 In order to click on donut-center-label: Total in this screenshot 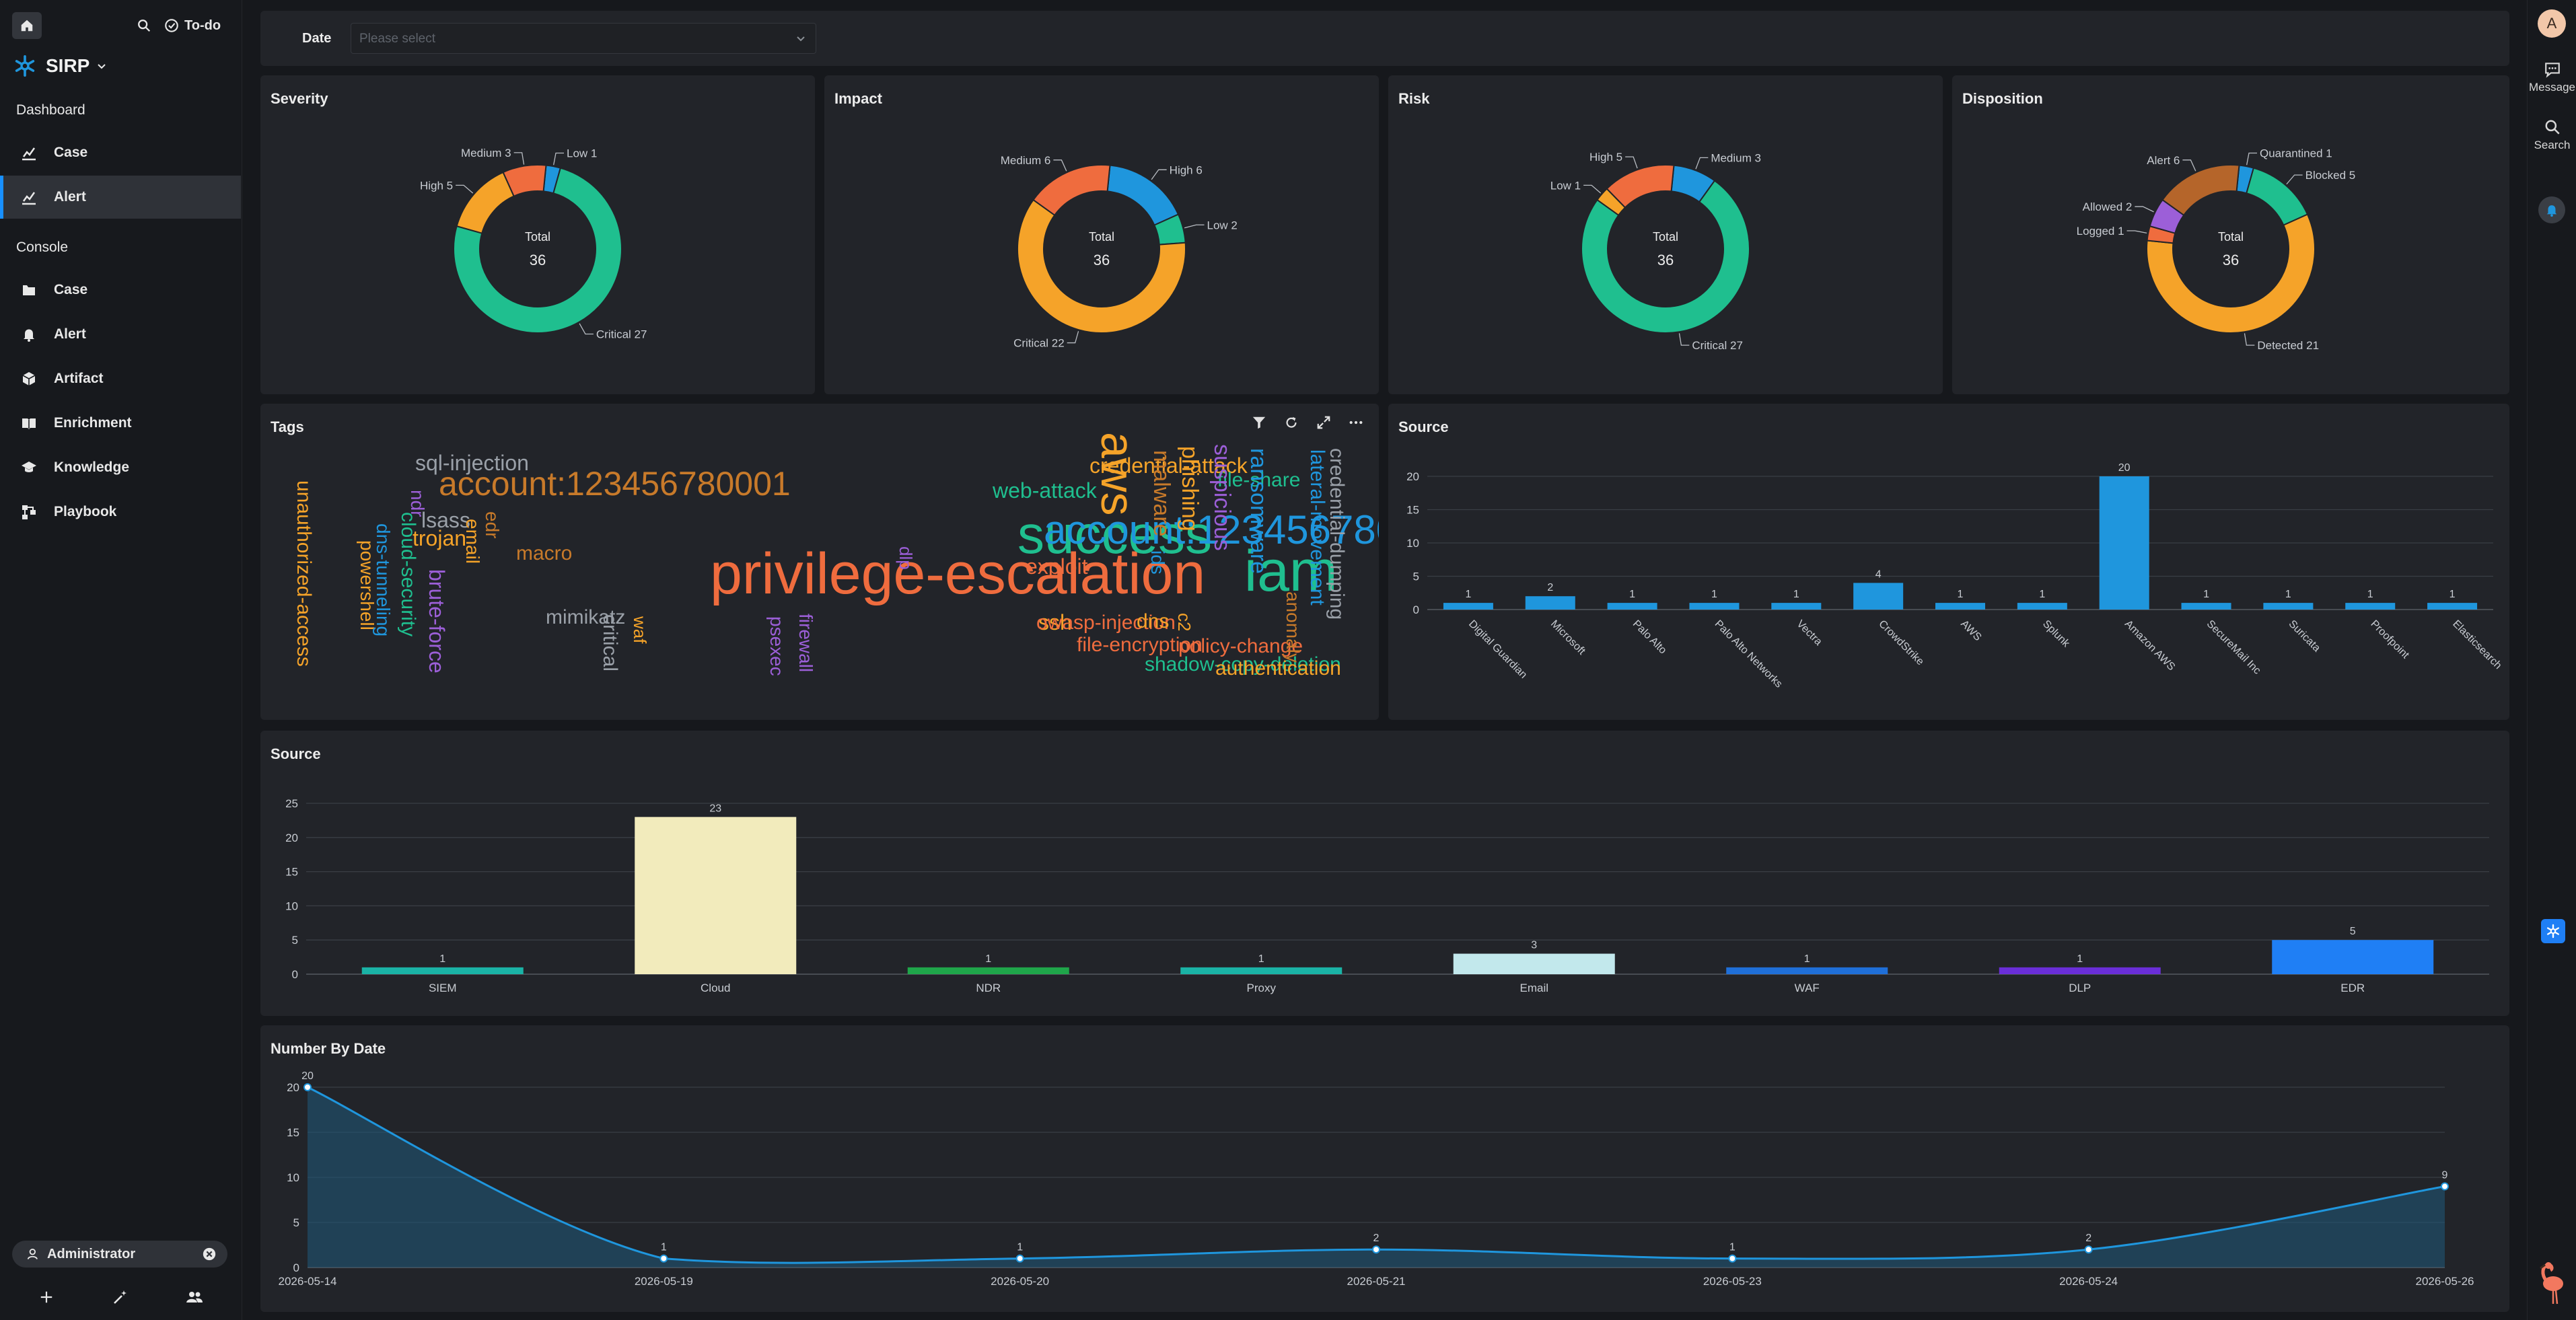, I will do `click(1101, 237)`.